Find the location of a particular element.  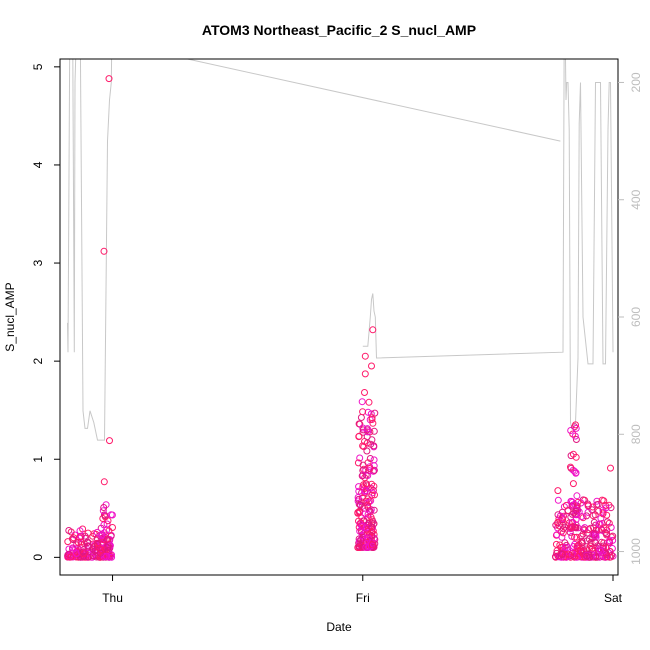

x-tick-label: Sat is located at coordinates (613, 598).